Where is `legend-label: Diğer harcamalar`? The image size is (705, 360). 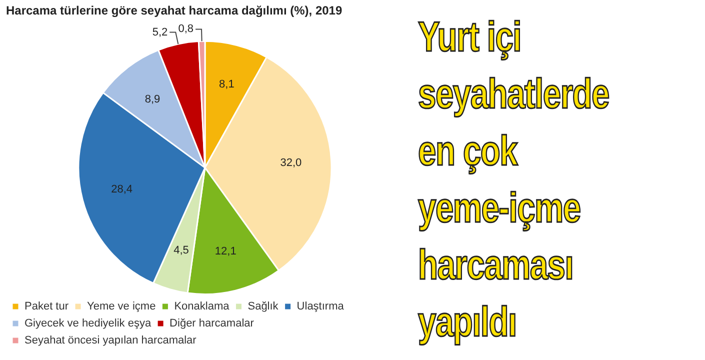 legend-label: Diğer harcamalar is located at coordinates (212, 324).